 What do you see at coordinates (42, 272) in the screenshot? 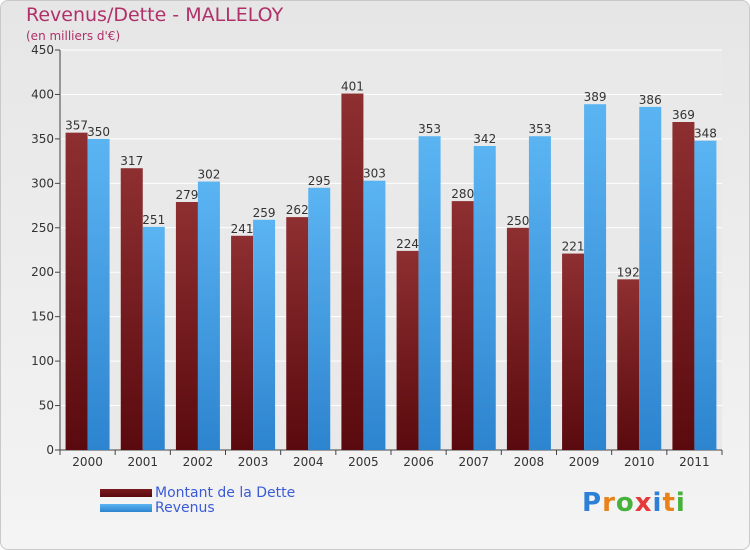
I see `y-tick-label: 200` at bounding box center [42, 272].